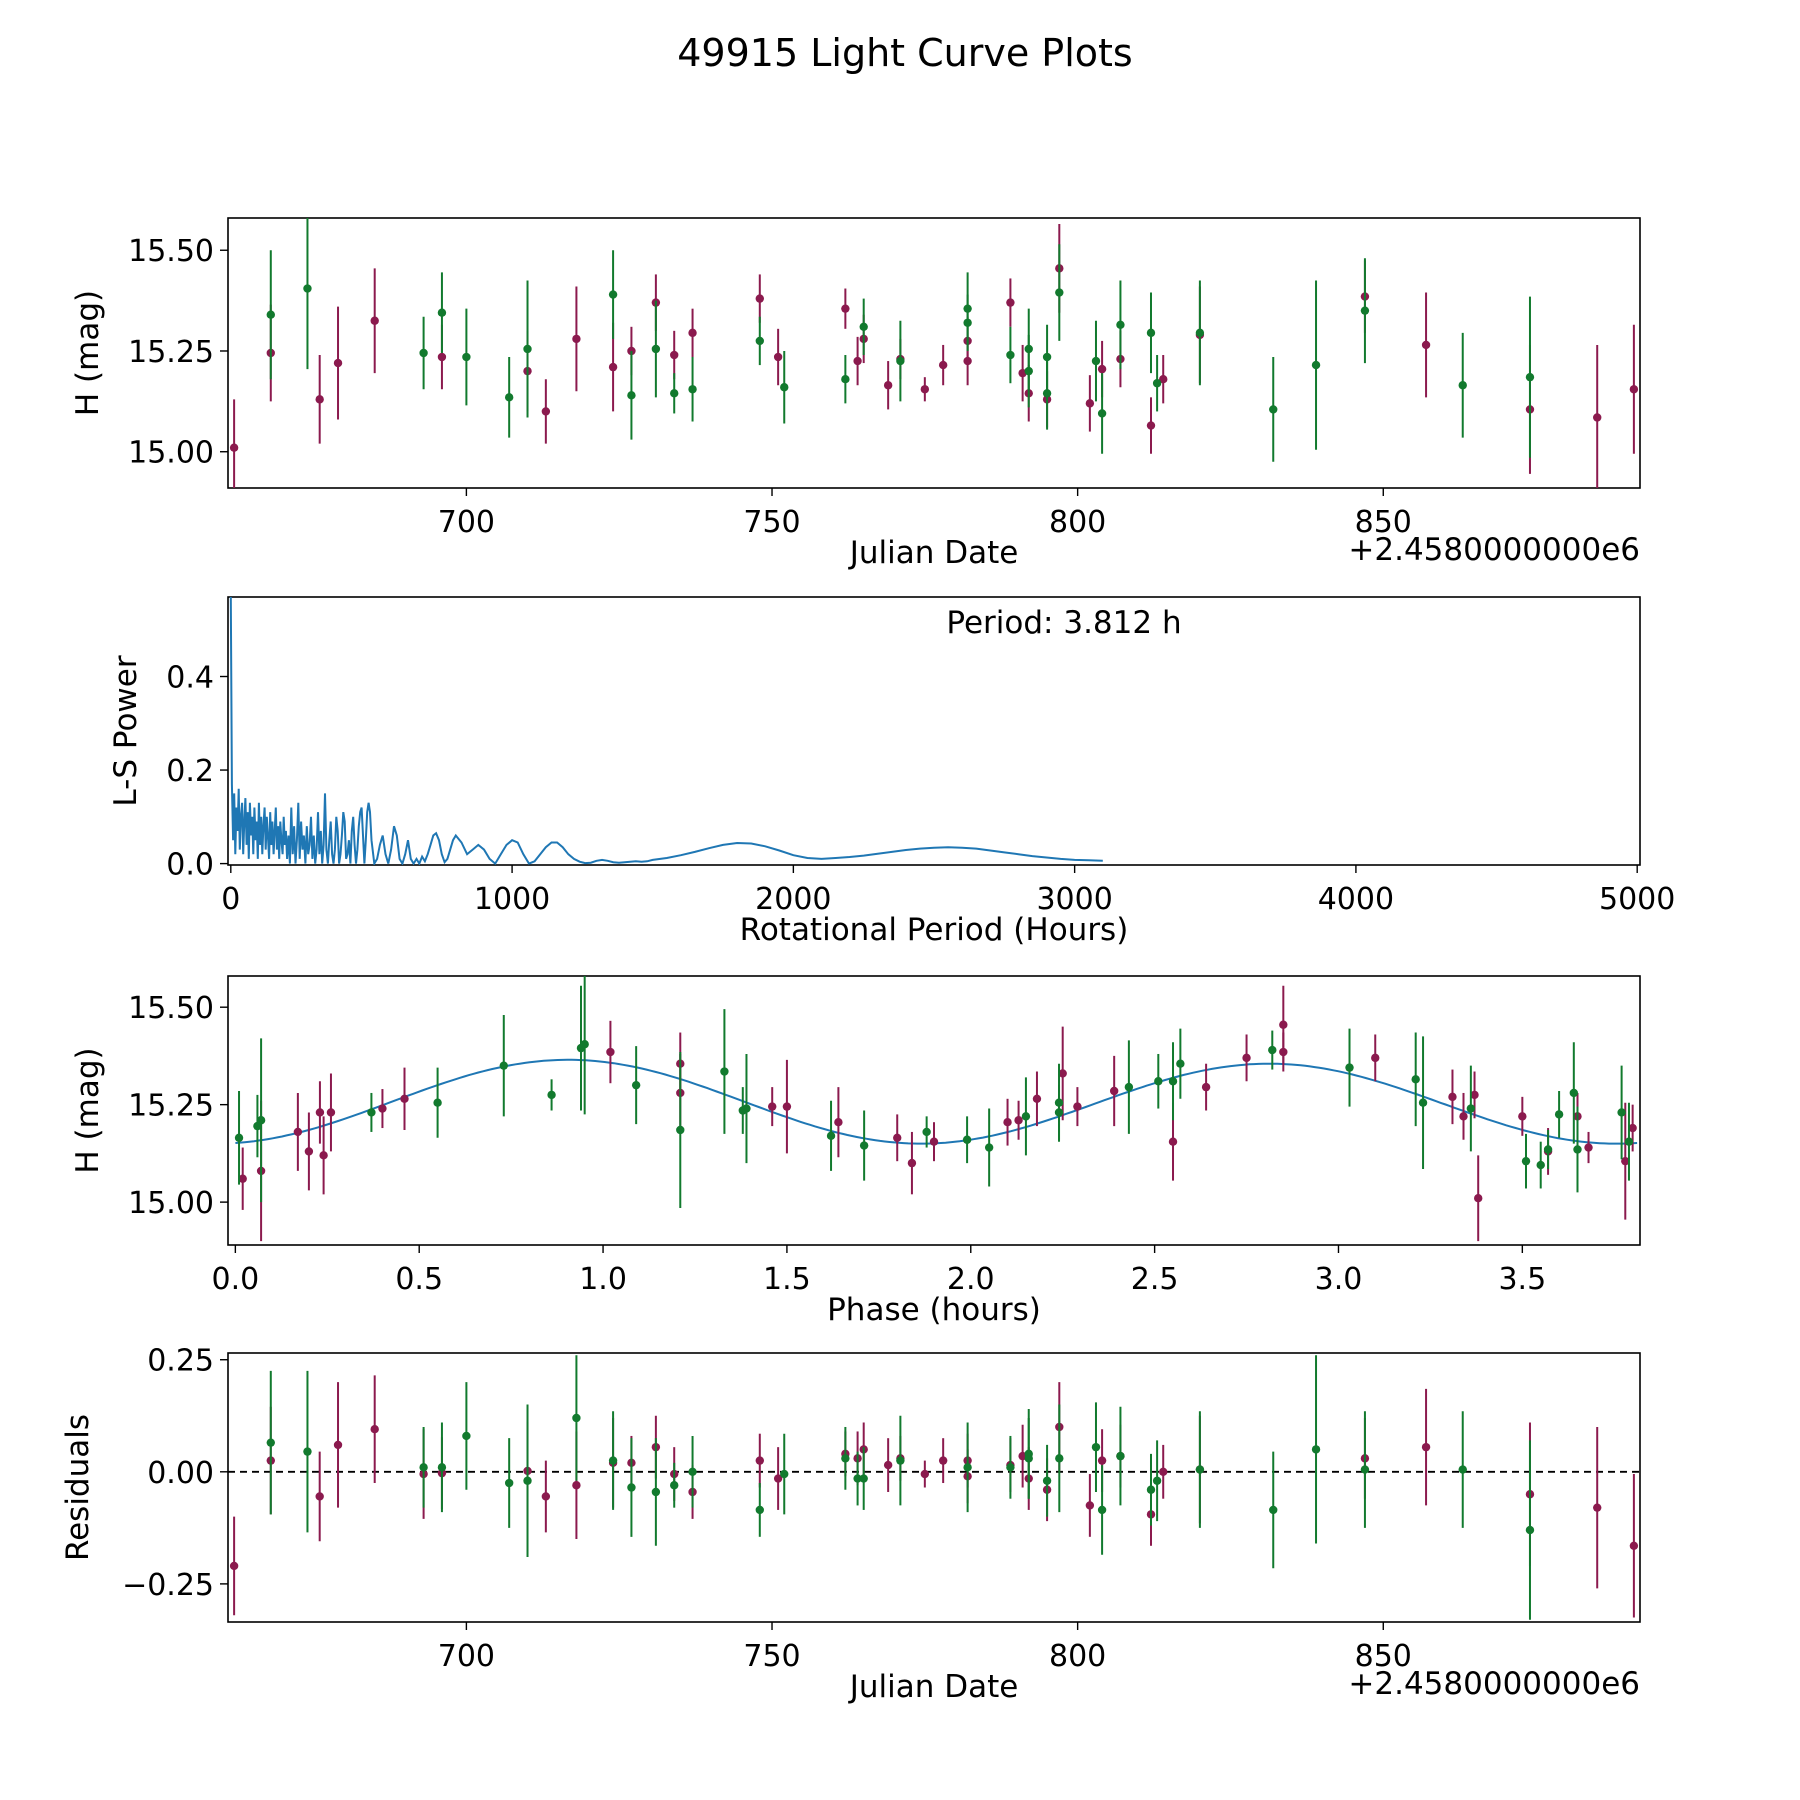 The height and width of the screenshot is (1800, 1800). I want to click on x-tick-label: 750, so click(771, 522).